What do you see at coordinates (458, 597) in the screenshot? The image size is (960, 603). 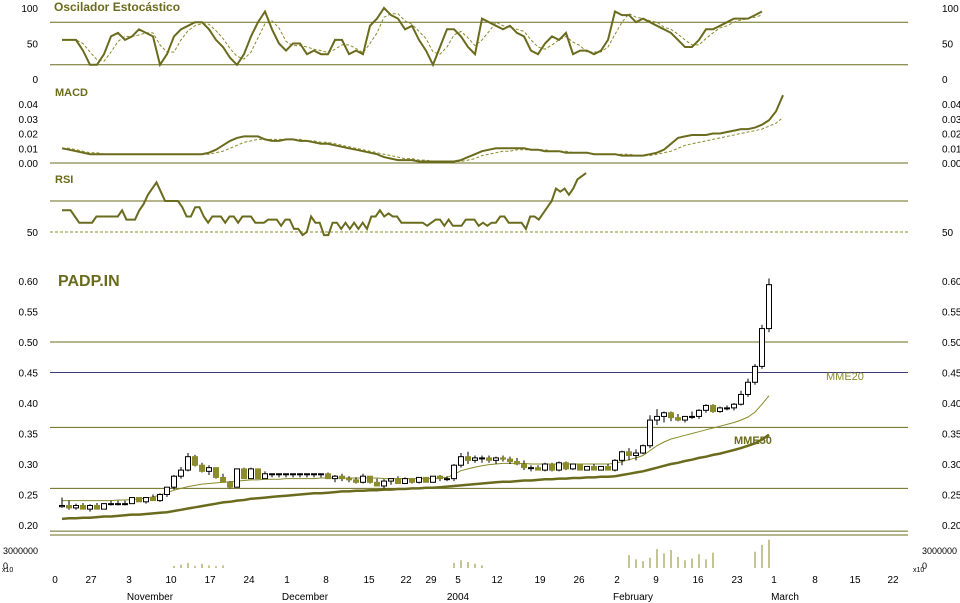 I see `x-month-label: 2004` at bounding box center [458, 597].